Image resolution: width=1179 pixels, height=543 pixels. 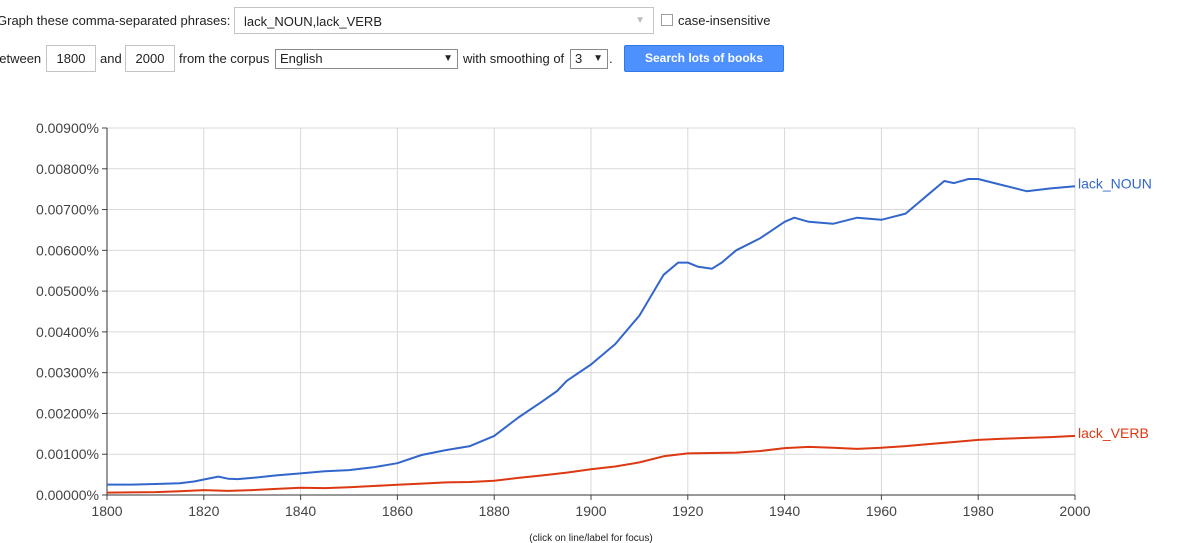 What do you see at coordinates (67, 373) in the screenshot?
I see `y-tick-label: 0.00300%` at bounding box center [67, 373].